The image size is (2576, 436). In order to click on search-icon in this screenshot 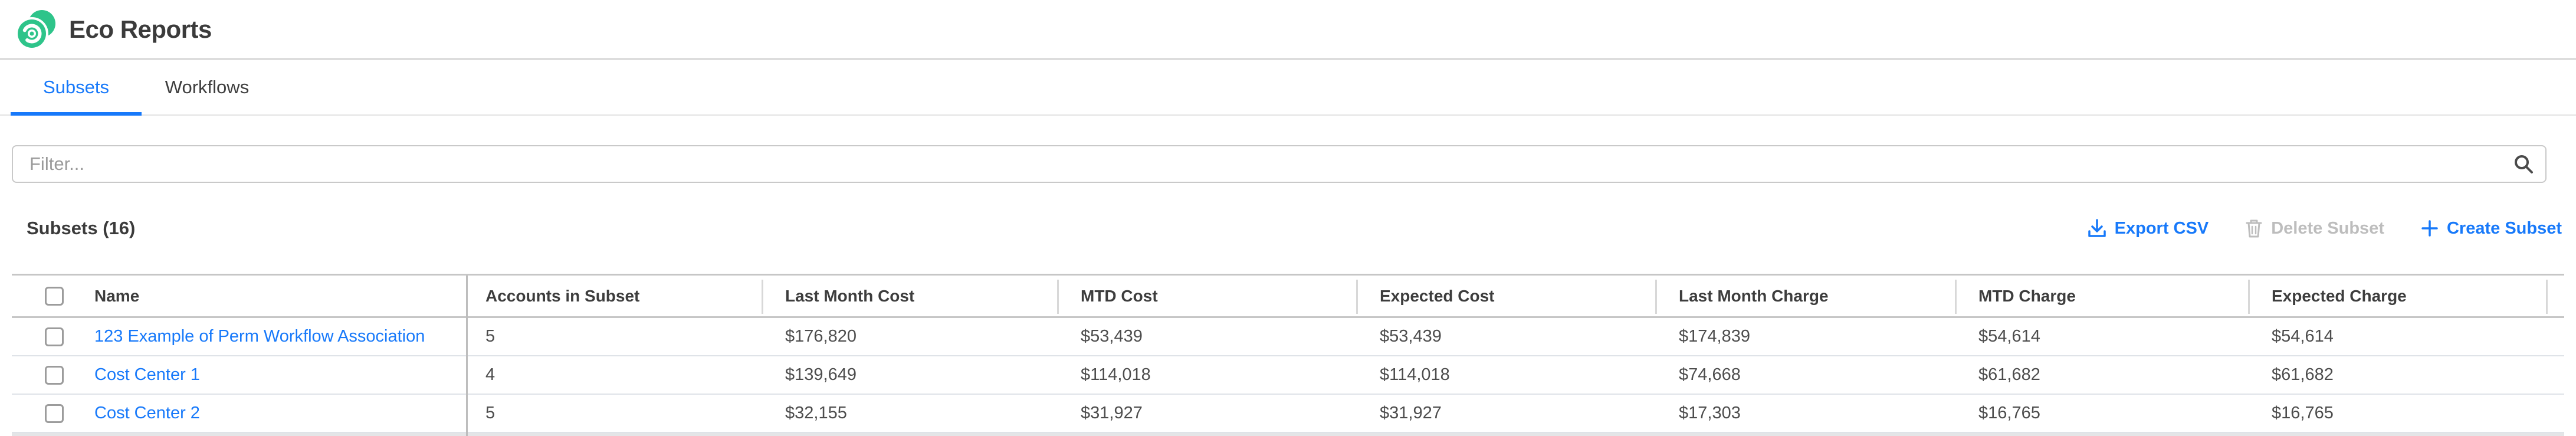, I will do `click(2524, 164)`.